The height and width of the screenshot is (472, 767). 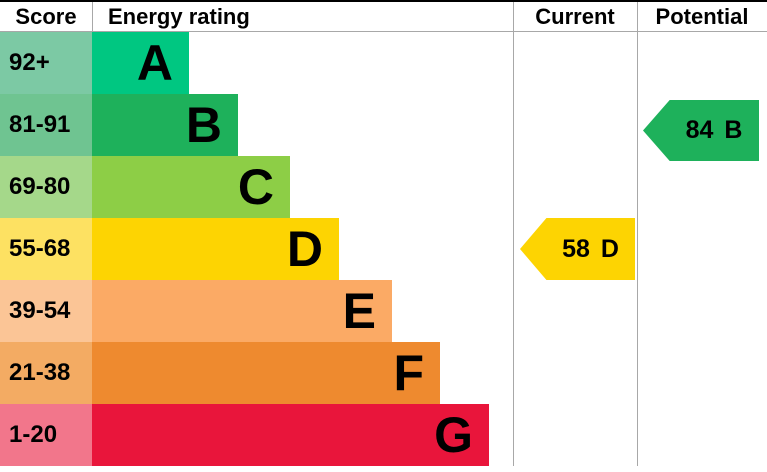 What do you see at coordinates (383, 1) in the screenshot?
I see `top-border` at bounding box center [383, 1].